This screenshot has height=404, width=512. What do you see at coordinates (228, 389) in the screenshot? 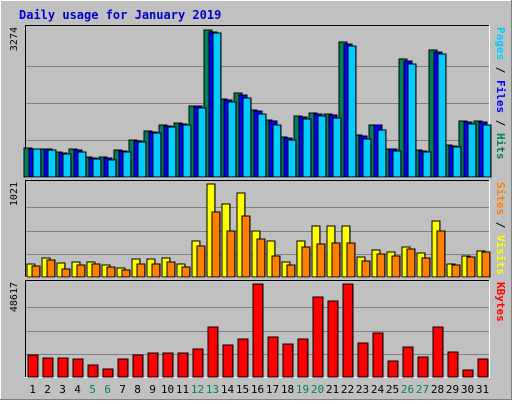
I see `x-tick-label: 14` at bounding box center [228, 389].